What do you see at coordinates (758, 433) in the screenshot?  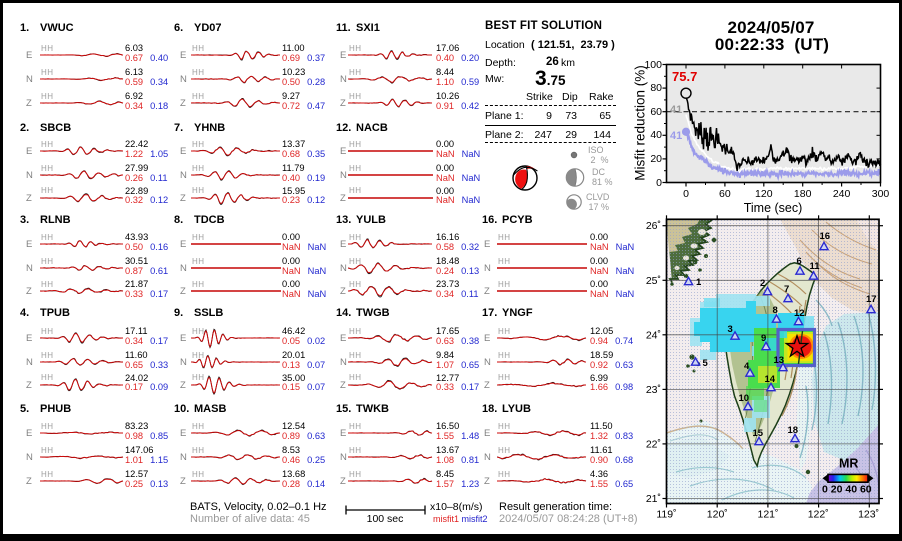 I see `svg-text: 15` at bounding box center [758, 433].